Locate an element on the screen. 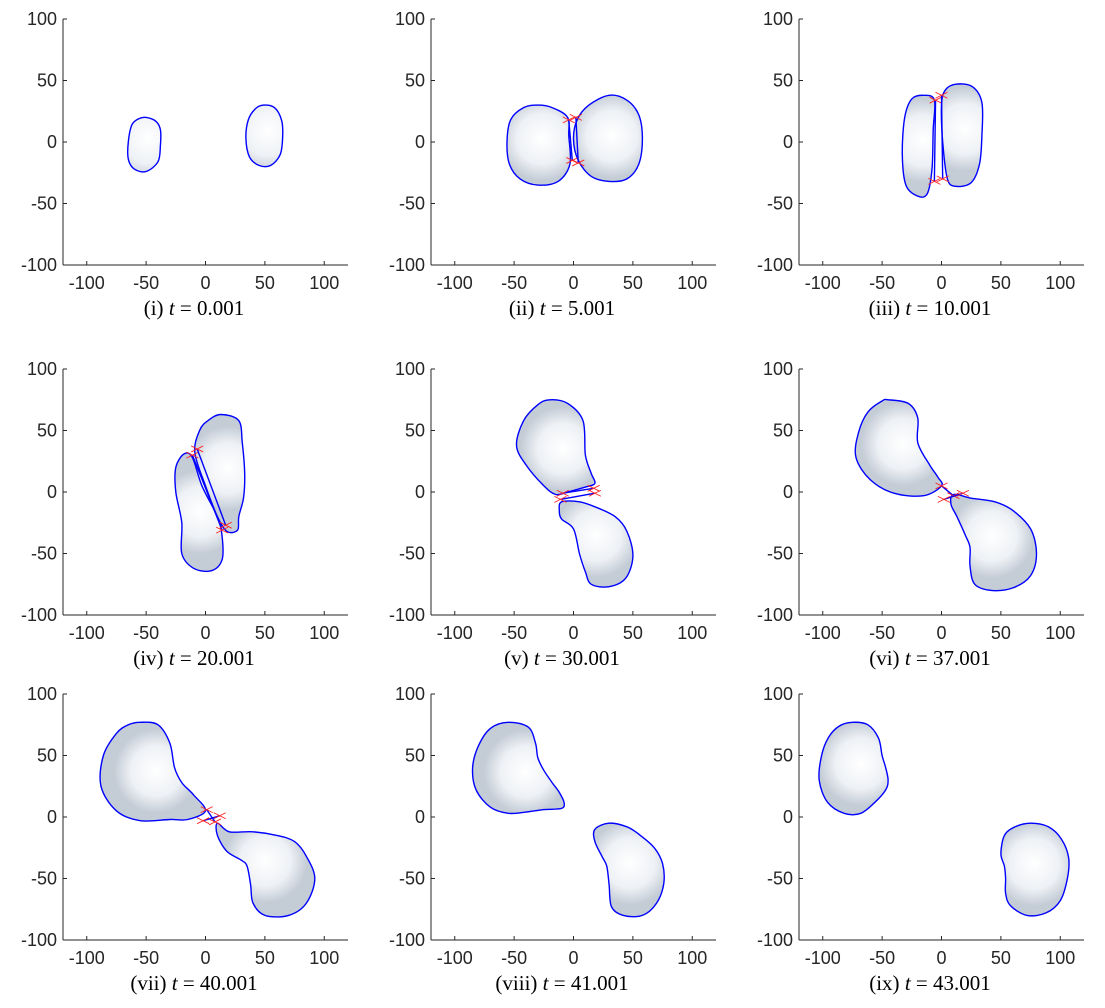 The height and width of the screenshot is (1008, 1105). panel-time: 0.001 is located at coordinates (221, 308).